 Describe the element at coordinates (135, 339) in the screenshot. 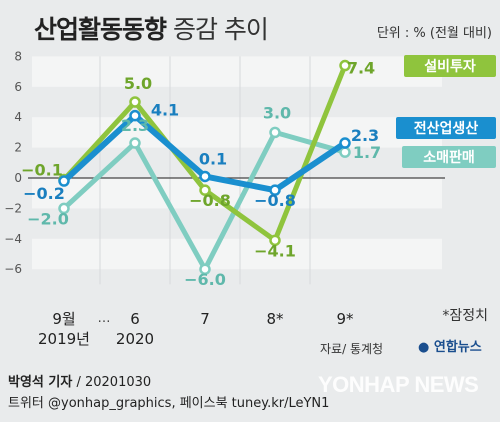

I see `x-tick-label: 2020` at that location.